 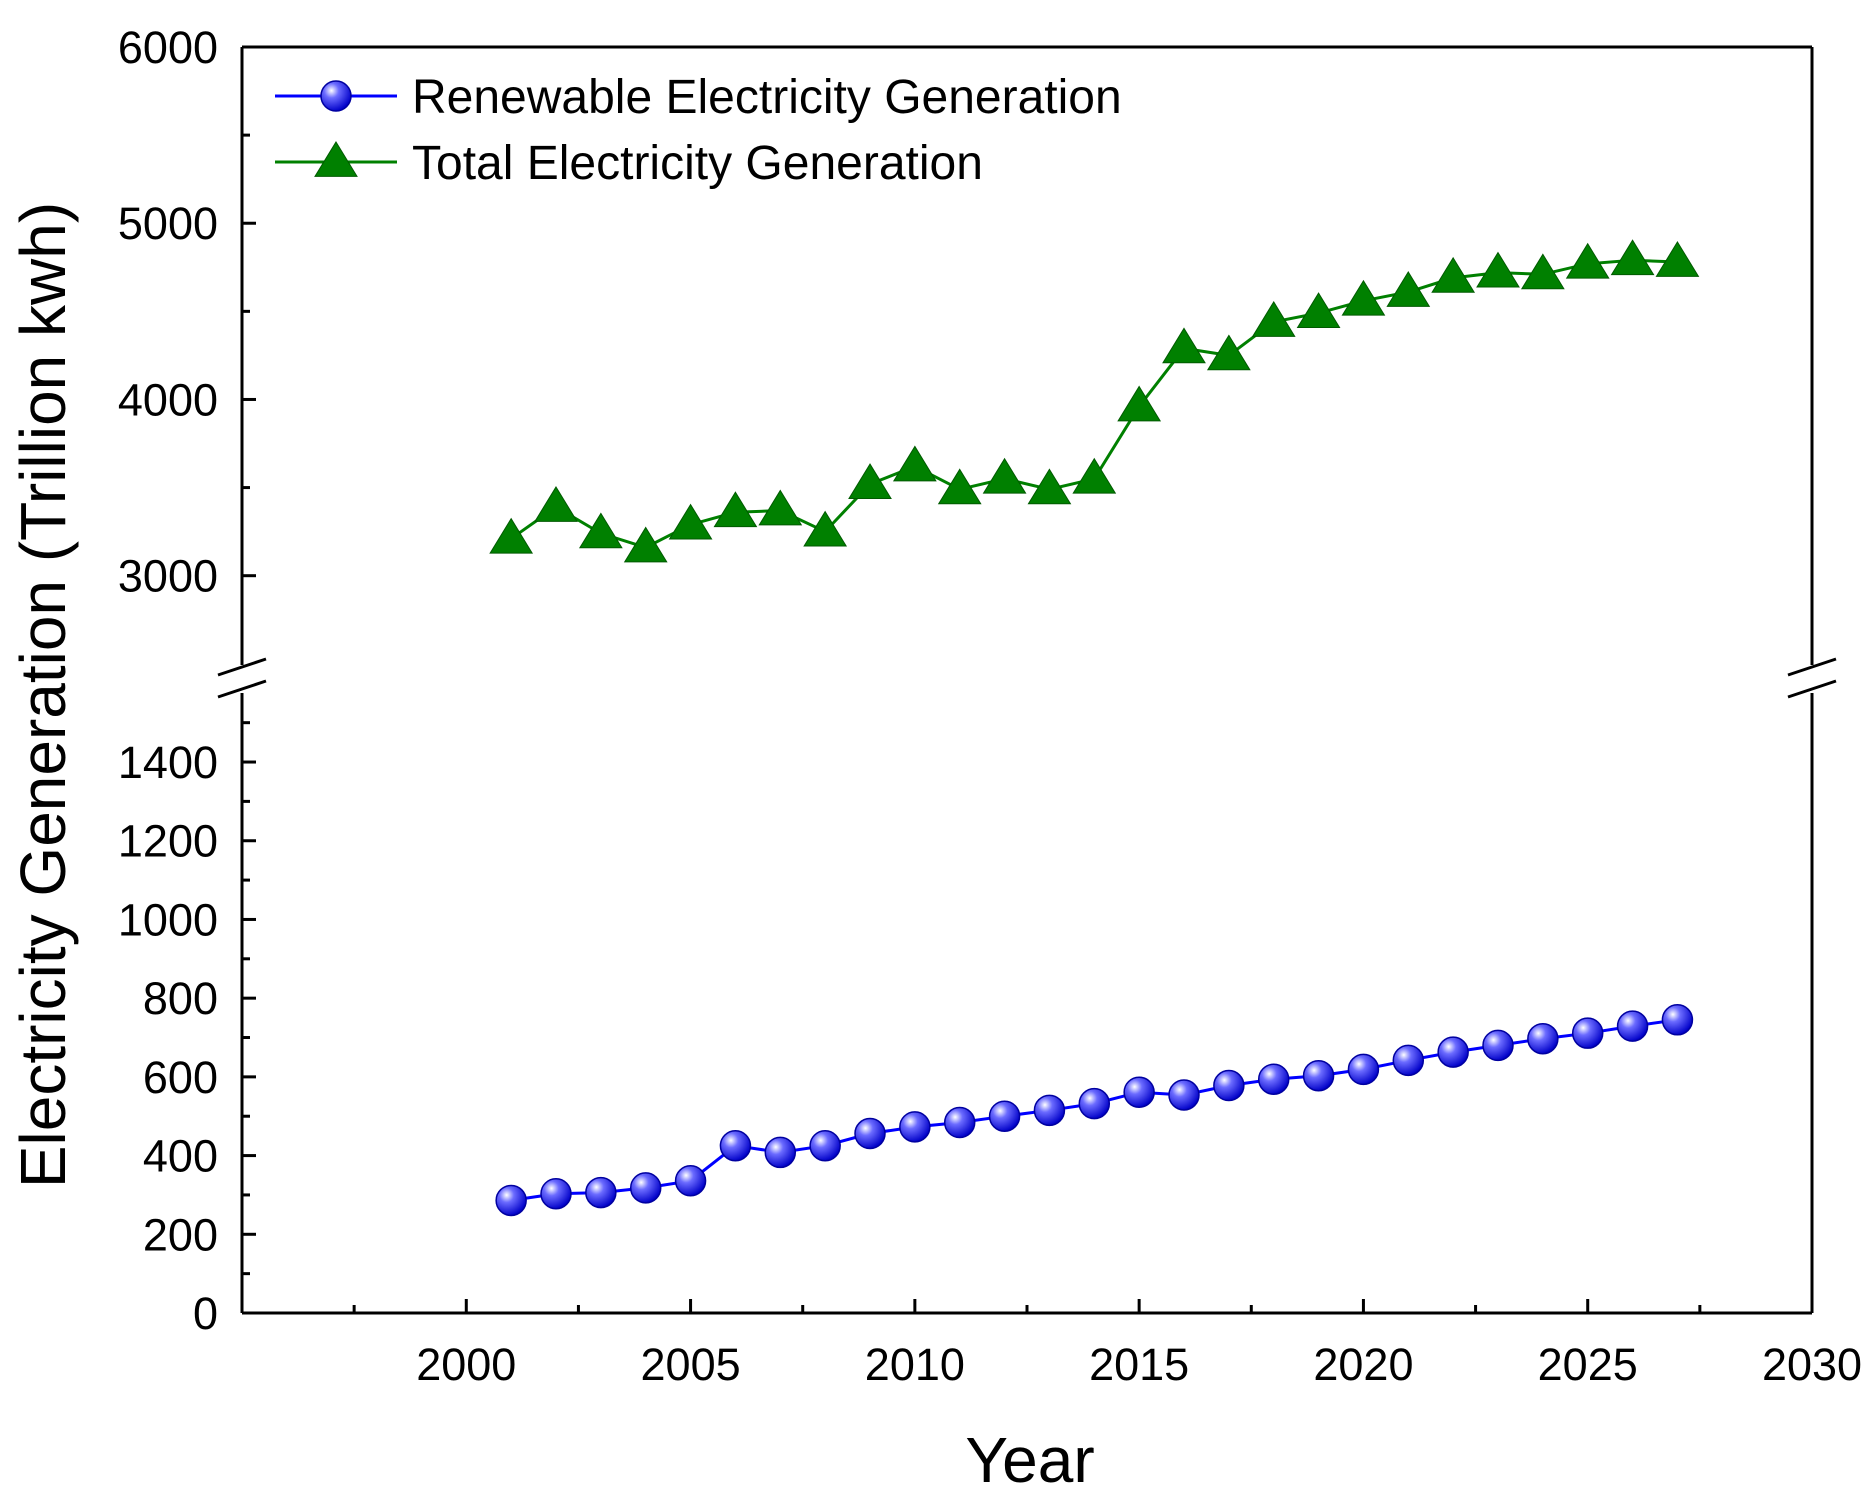 I want to click on x-tick-label: 2005, so click(x=691, y=1364).